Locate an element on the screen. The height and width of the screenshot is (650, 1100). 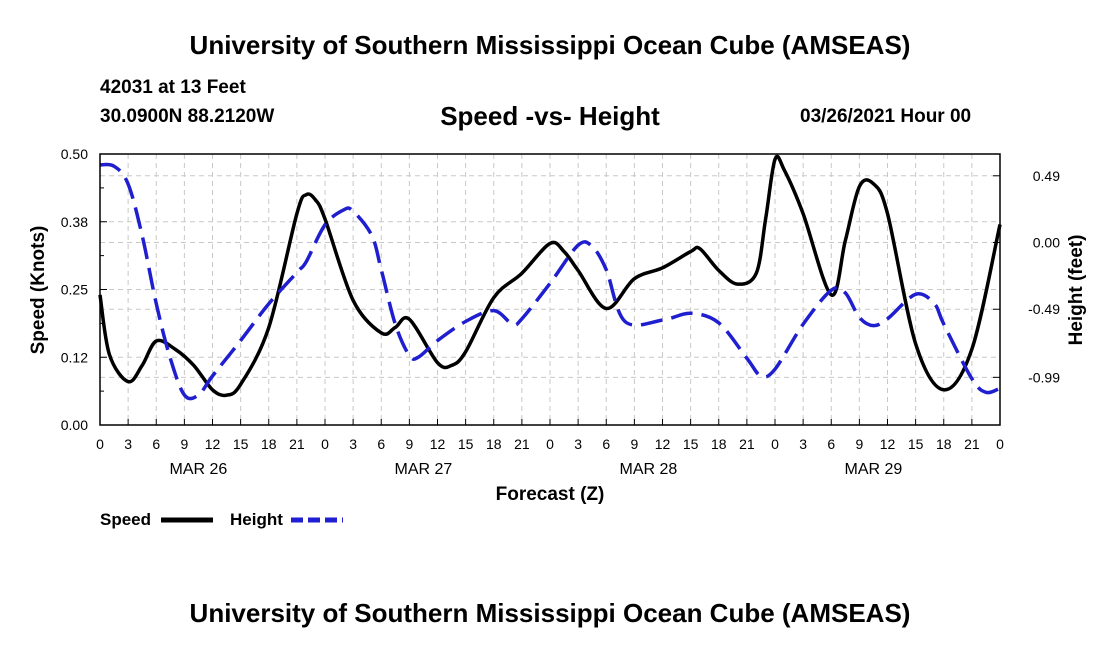
day-label: MAR 26 is located at coordinates (199, 469).